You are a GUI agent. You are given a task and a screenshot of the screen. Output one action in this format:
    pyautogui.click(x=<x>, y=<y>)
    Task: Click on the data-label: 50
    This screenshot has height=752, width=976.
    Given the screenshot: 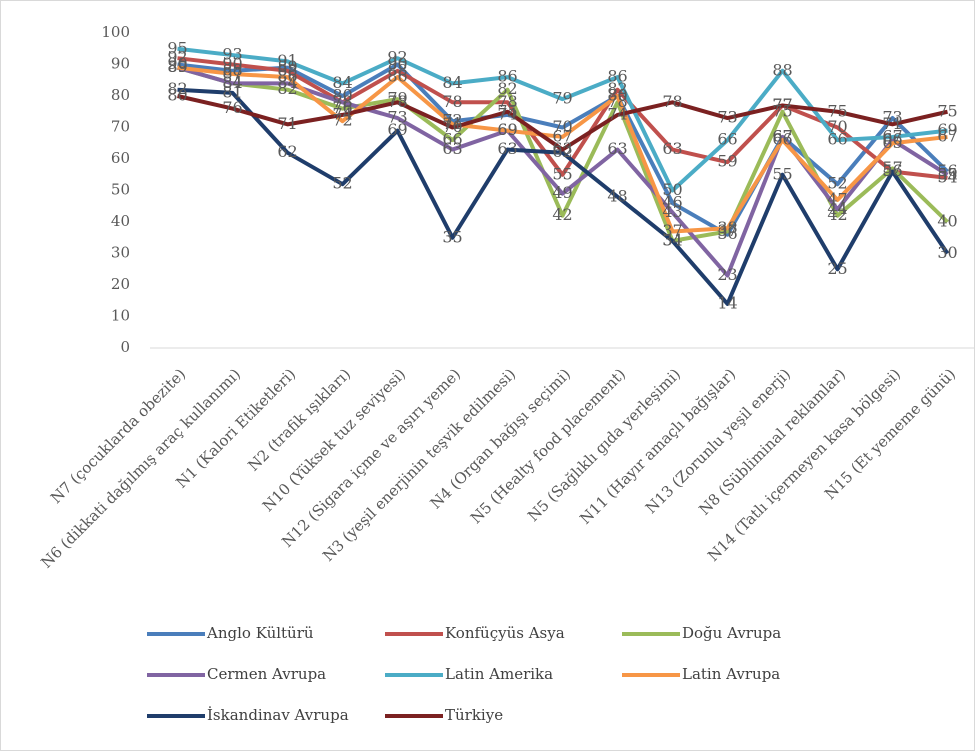 What is the action you would take?
    pyautogui.click(x=672, y=189)
    